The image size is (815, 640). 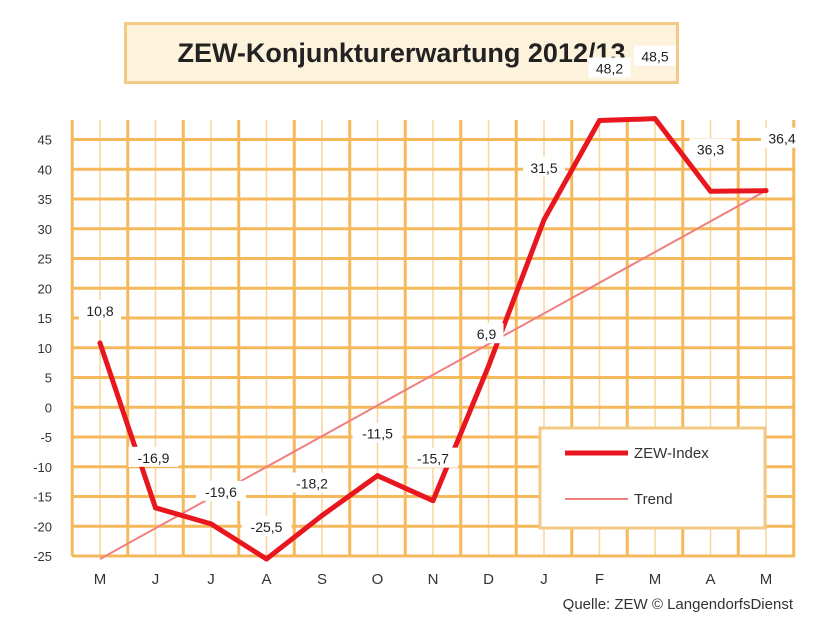 I want to click on data-label: 48,5, so click(x=654, y=57).